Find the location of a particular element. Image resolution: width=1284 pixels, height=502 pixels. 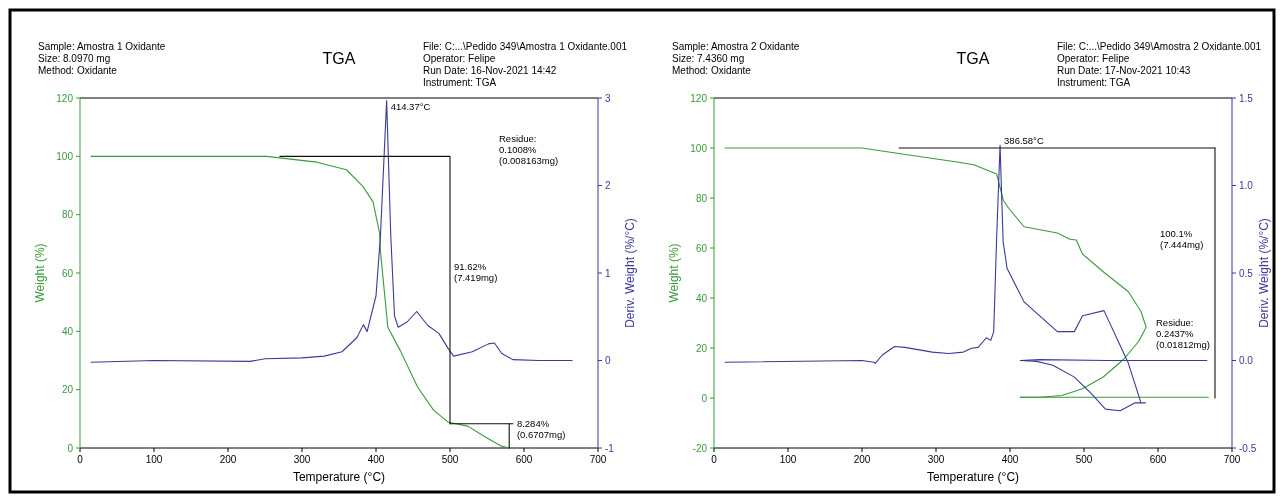

y2-tick-label: 1.0 is located at coordinates (1246, 185).